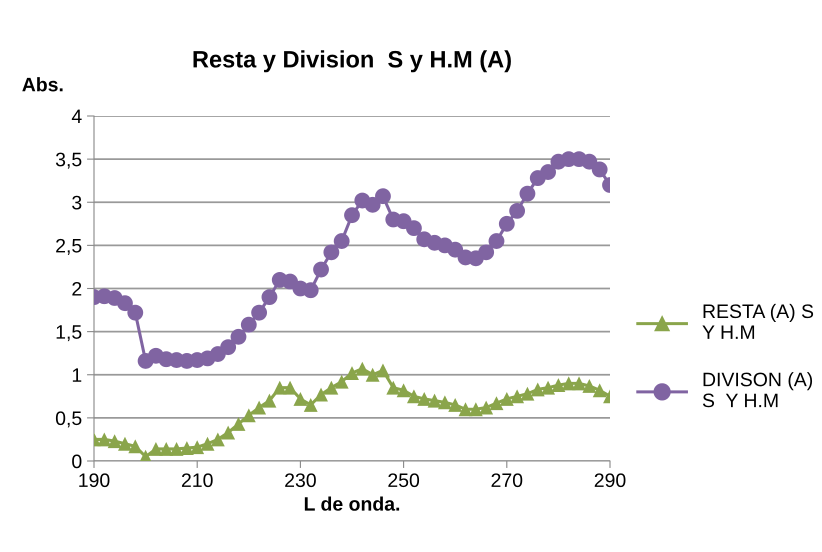 The image size is (822, 552). Describe the element at coordinates (77, 289) in the screenshot. I see `y-tick-label: 2` at that location.